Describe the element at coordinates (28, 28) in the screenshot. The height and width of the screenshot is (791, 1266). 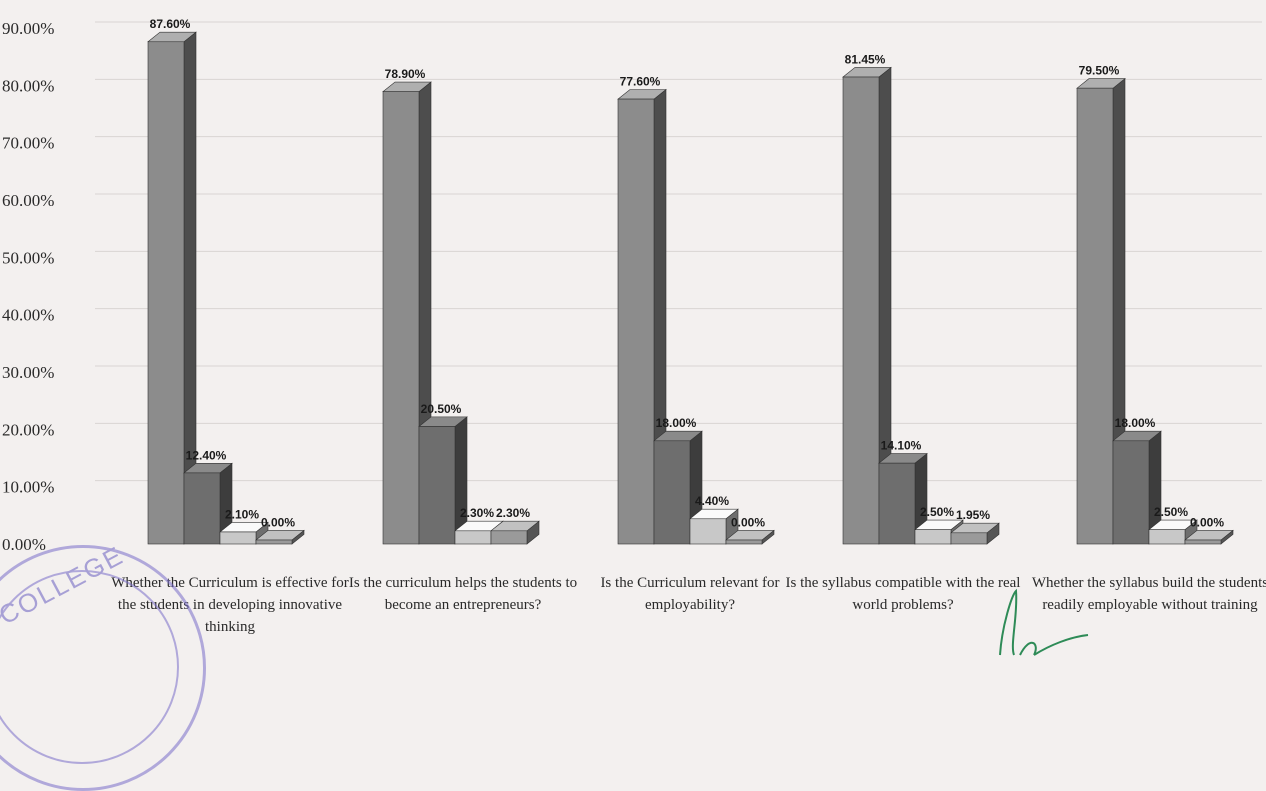
I see `y-tick-label: 90.00%` at that location.